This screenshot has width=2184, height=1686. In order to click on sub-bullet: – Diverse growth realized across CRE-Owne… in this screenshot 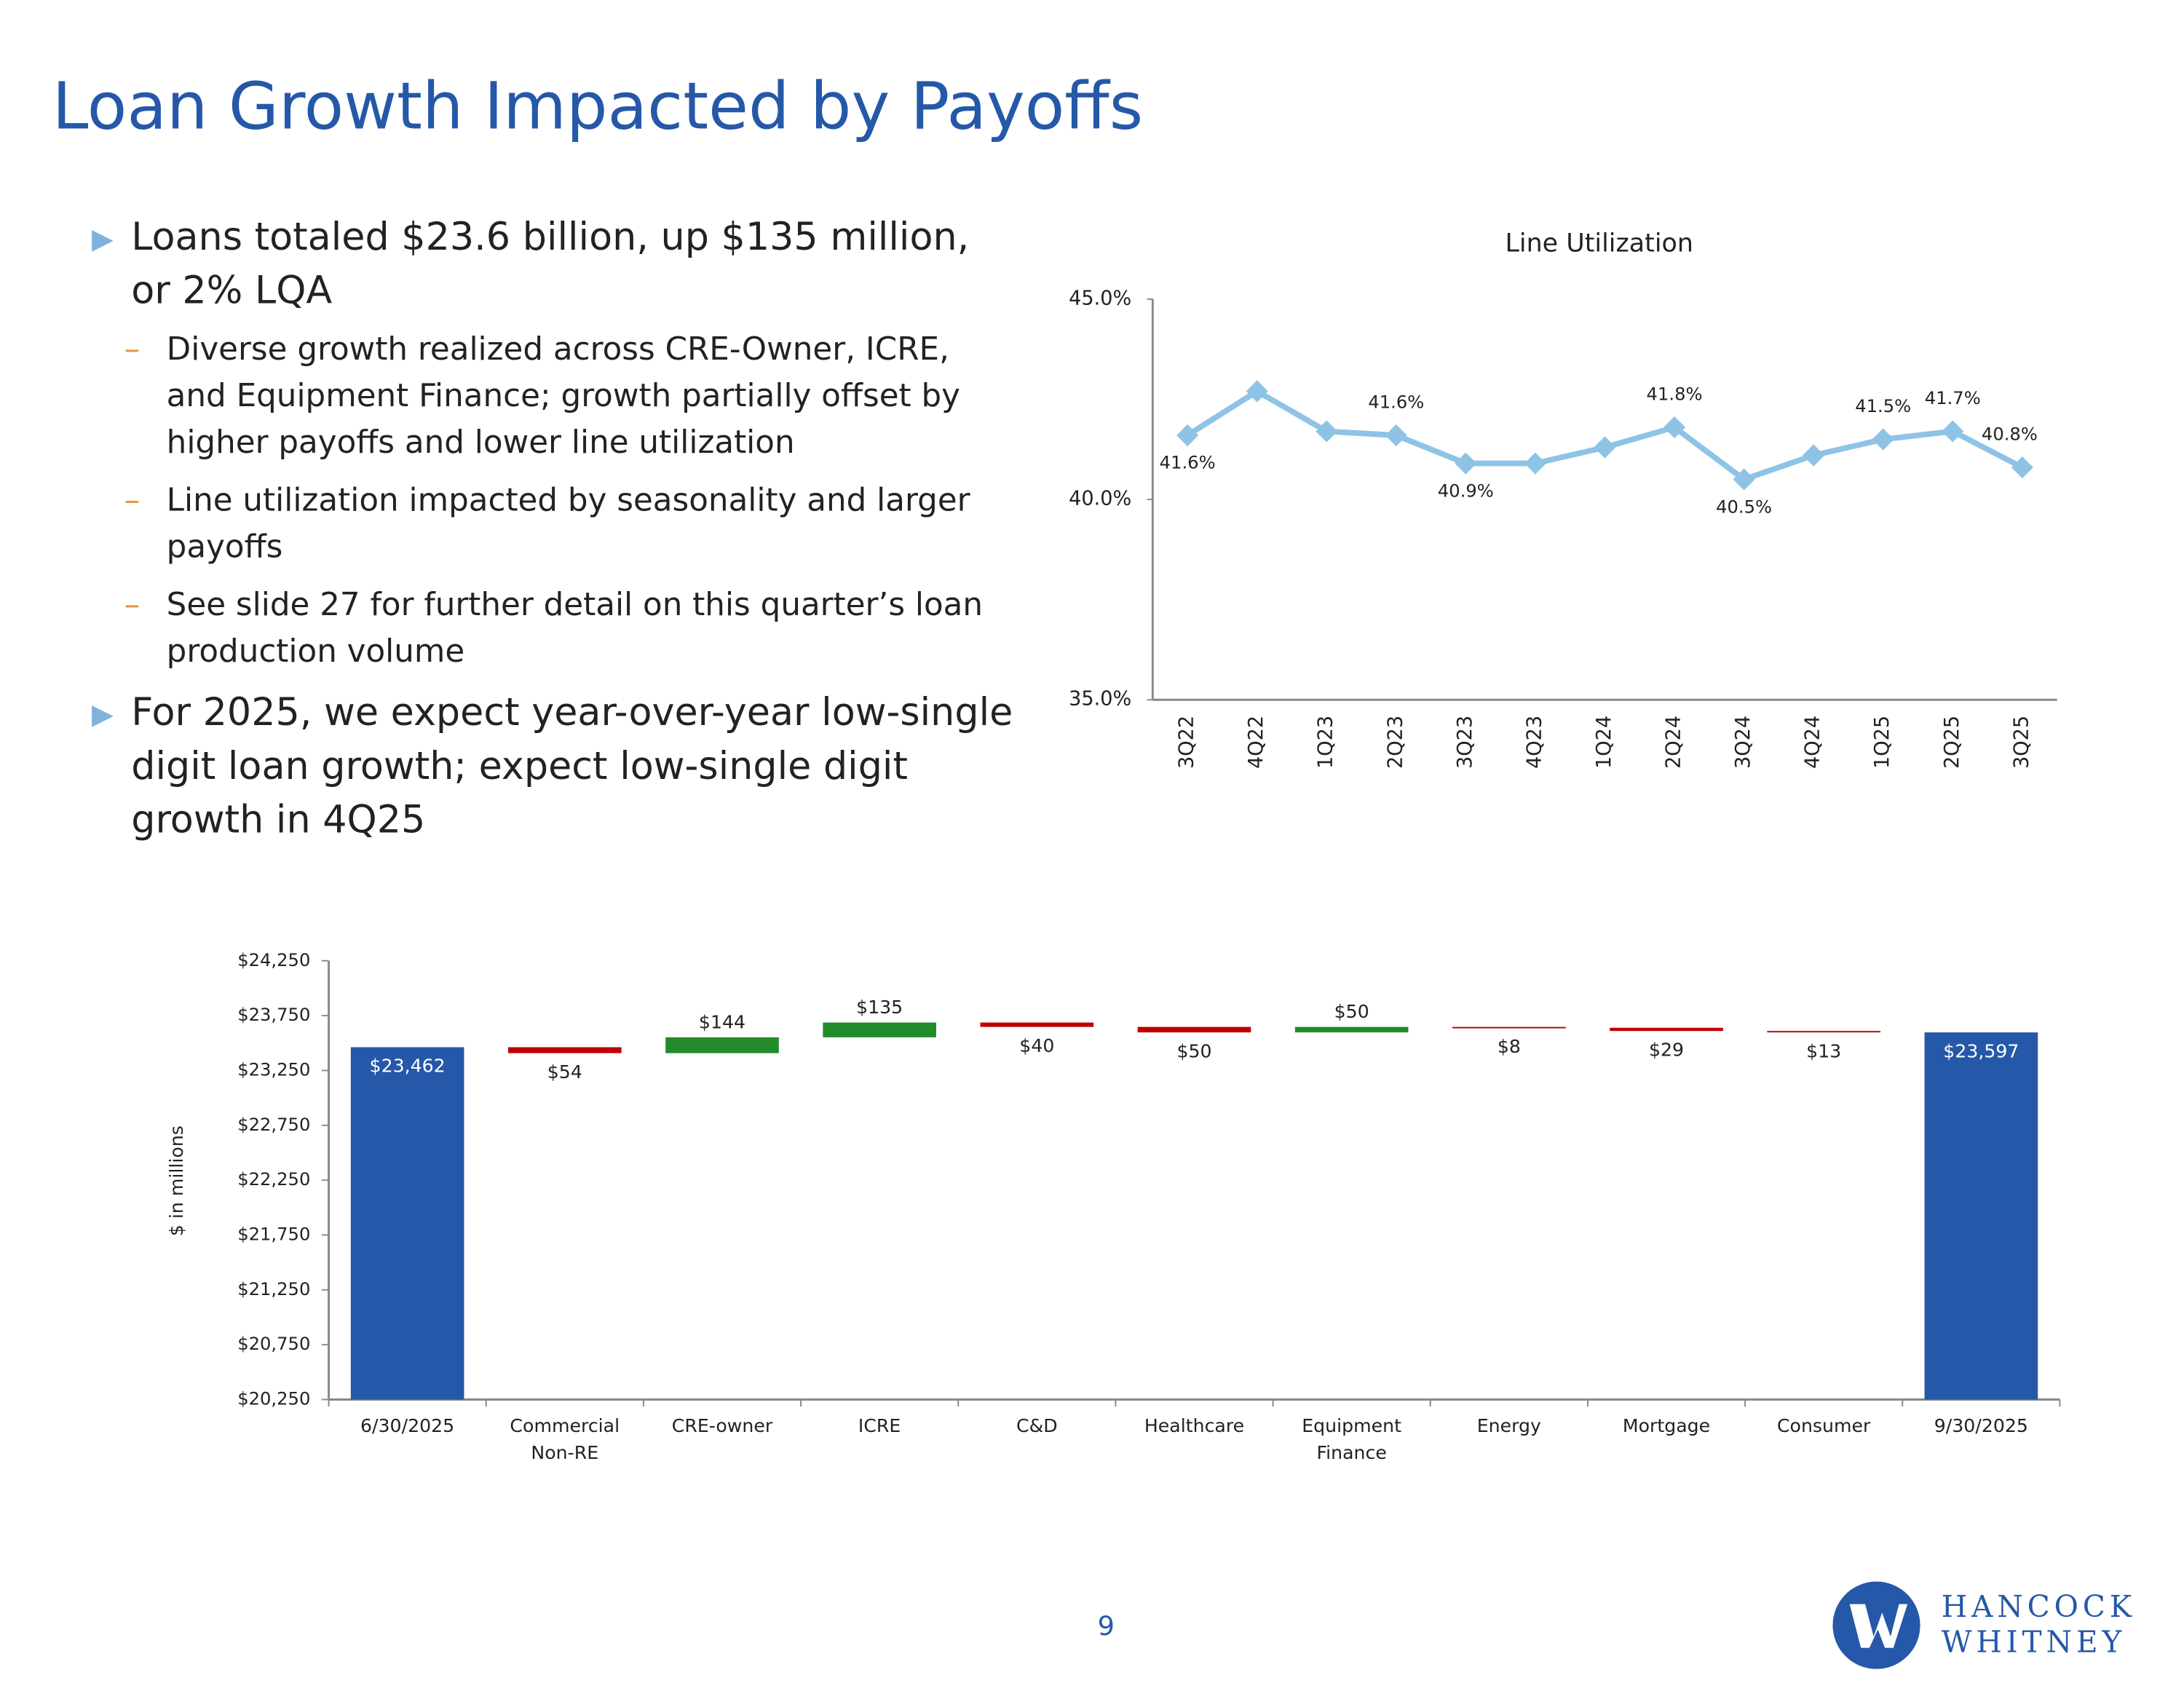, I will do `click(550, 398)`.